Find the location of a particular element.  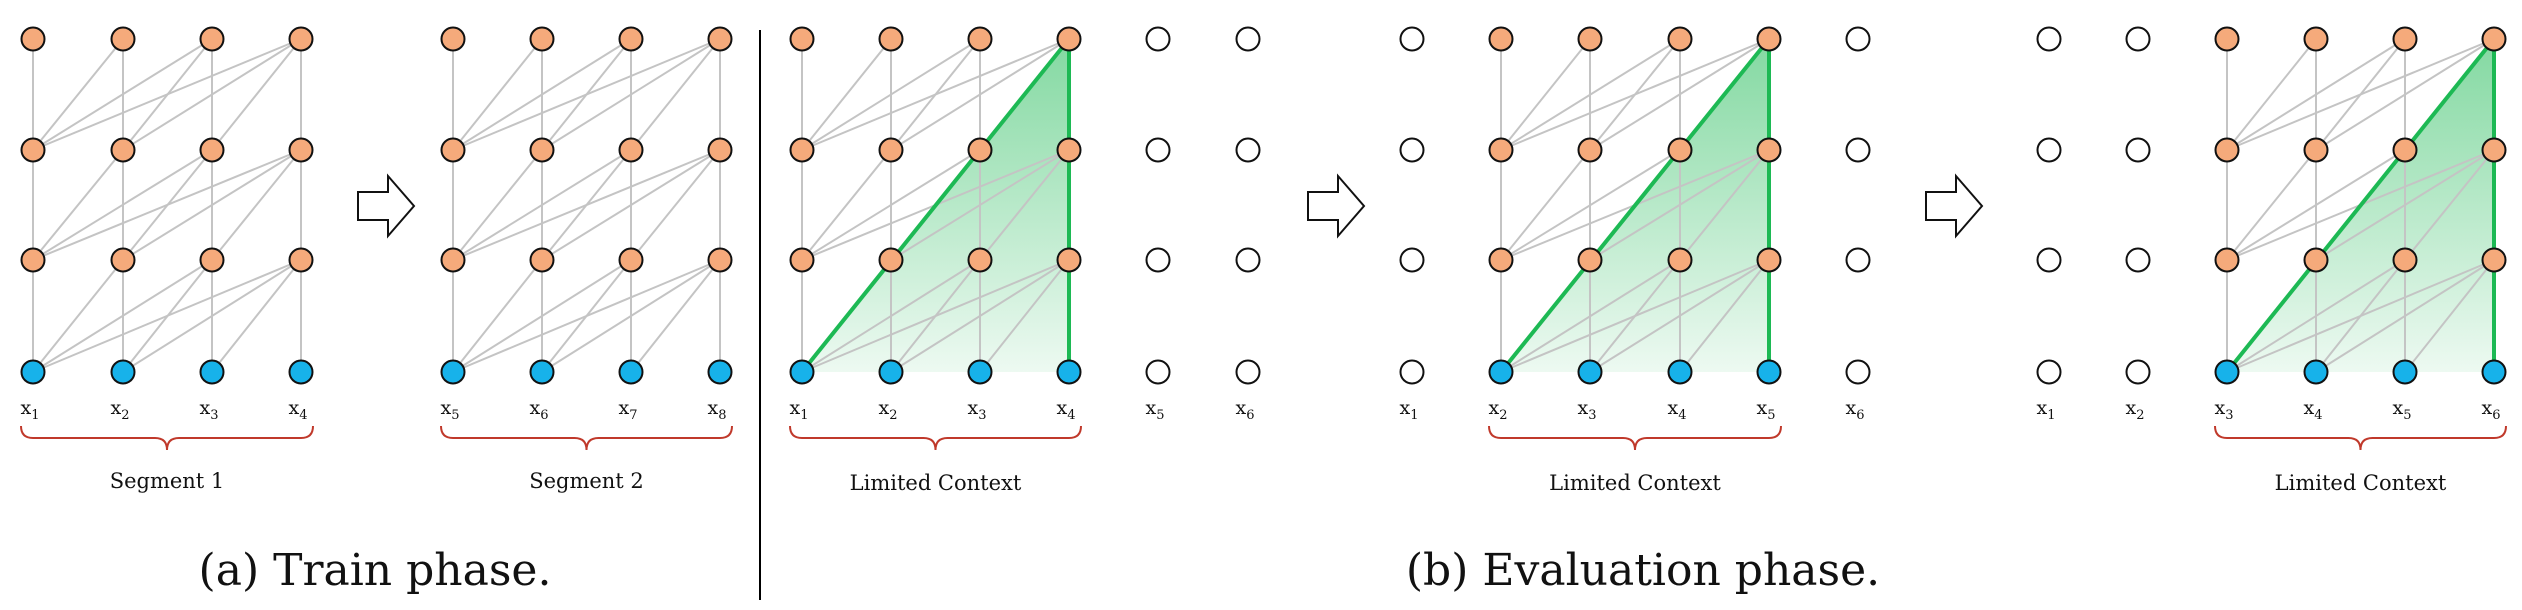

train-caption: (a) Train phase. is located at coordinates (375, 570).